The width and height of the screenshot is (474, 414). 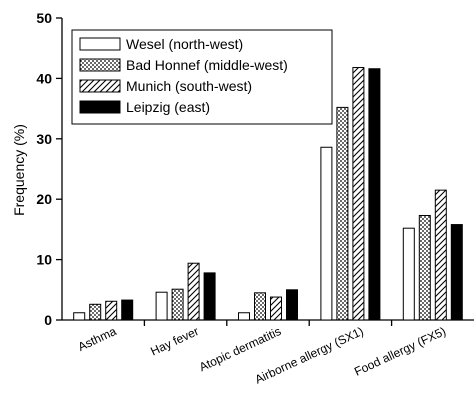 What do you see at coordinates (97, 339) in the screenshot?
I see `x-tick-label: Asthma` at bounding box center [97, 339].